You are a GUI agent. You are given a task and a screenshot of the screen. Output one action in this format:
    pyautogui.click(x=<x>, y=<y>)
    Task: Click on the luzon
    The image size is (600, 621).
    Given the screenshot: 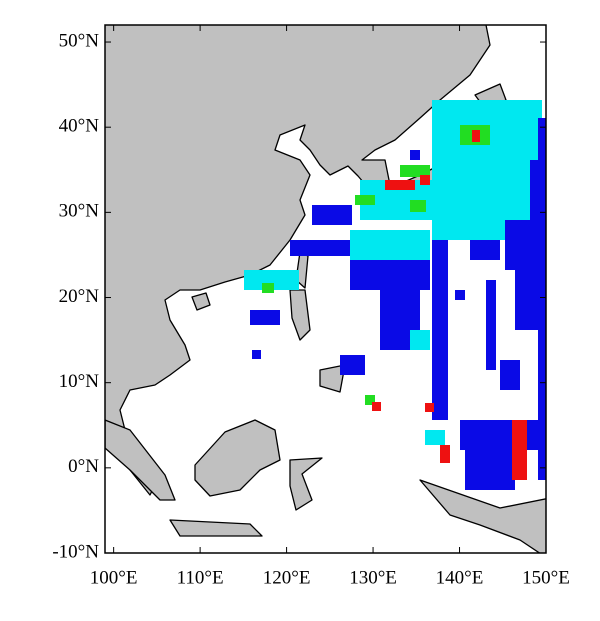 What is the action you would take?
    pyautogui.click(x=300, y=315)
    